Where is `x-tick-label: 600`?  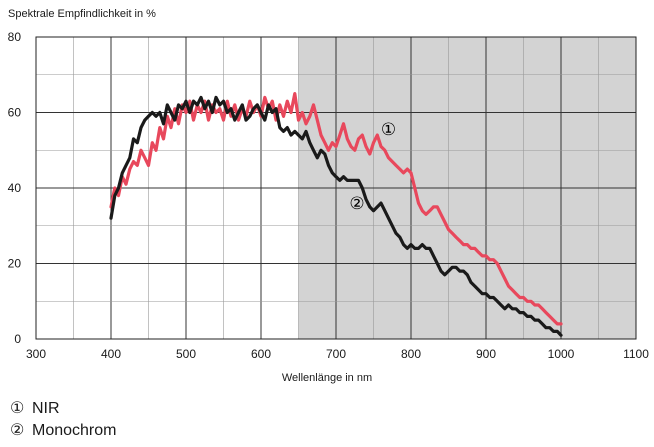
x-tick-label: 600 is located at coordinates (261, 354).